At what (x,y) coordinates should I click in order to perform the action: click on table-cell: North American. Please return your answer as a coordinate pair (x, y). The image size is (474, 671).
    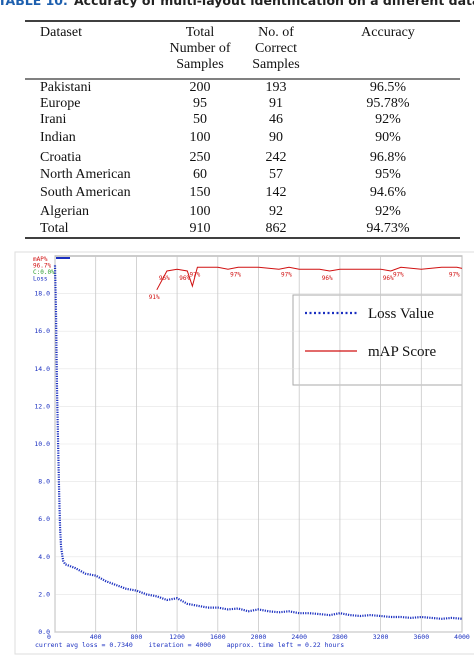
    Looking at the image, I should click on (85, 174).